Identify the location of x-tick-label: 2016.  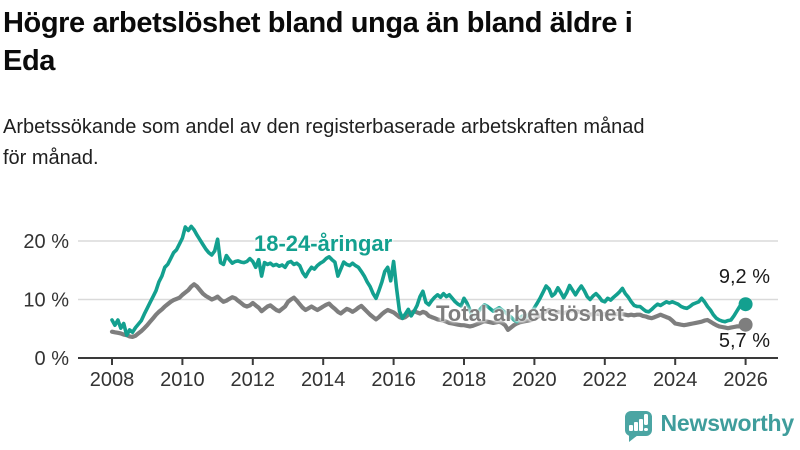
(393, 380).